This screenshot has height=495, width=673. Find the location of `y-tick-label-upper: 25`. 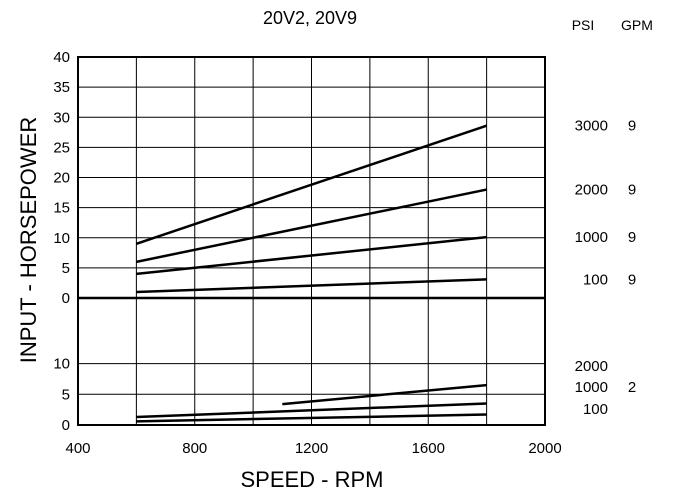

y-tick-label-upper: 25 is located at coordinates (61, 147).